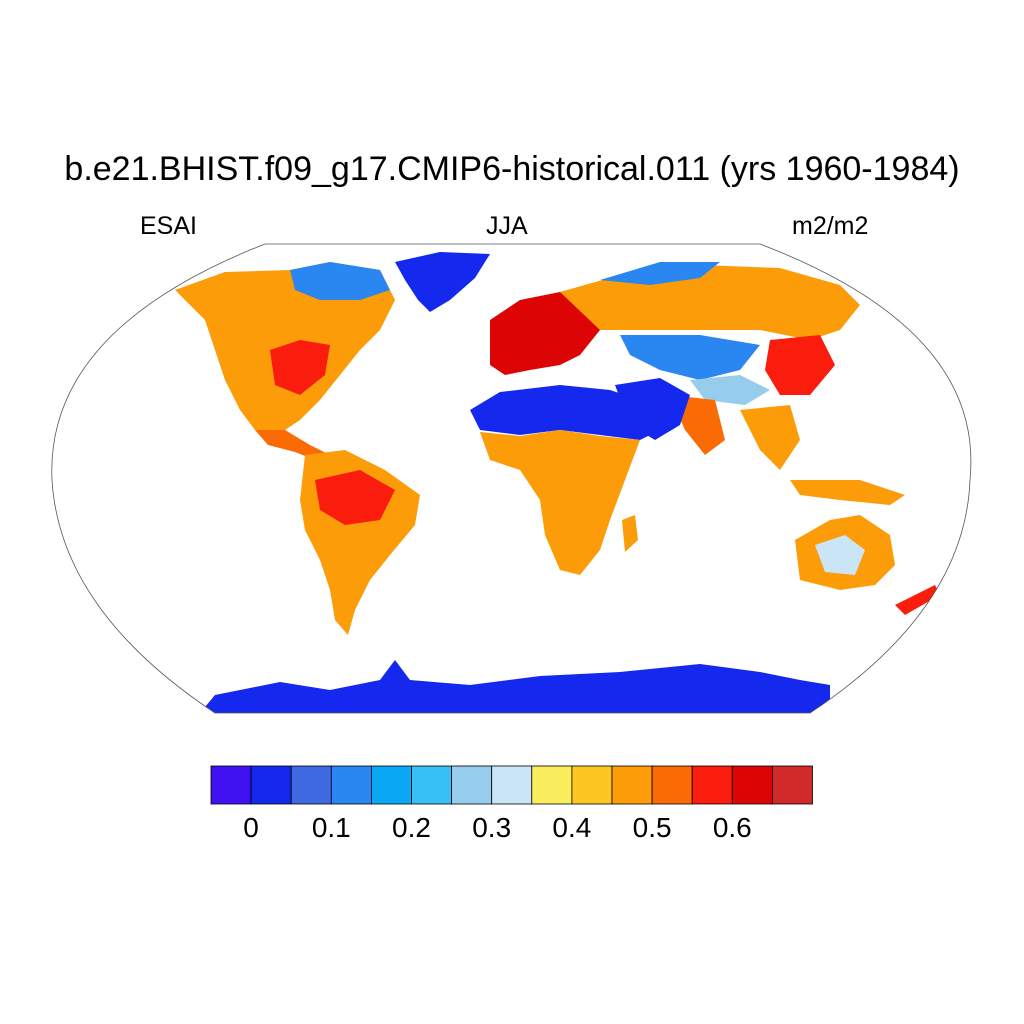 This screenshot has height=1024, width=1024. Describe the element at coordinates (652, 409) in the screenshot. I see `region-arabia` at that location.